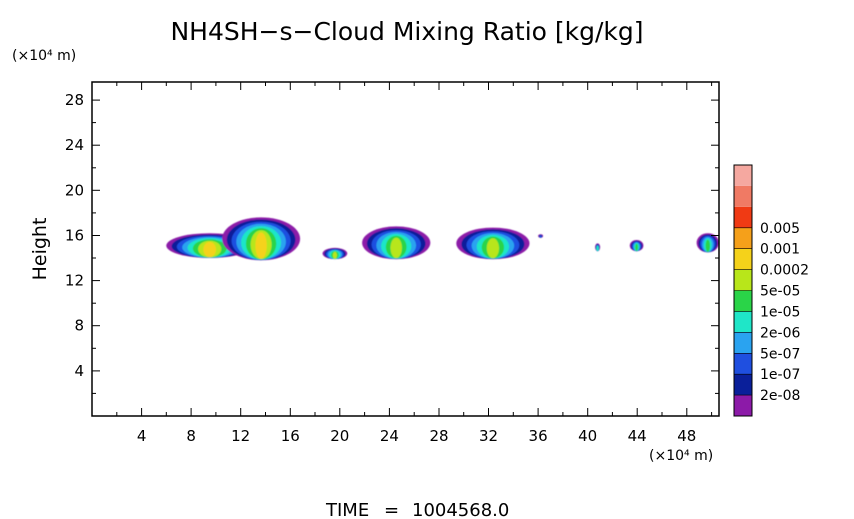  What do you see at coordinates (389, 436) in the screenshot?
I see `x-tick-label: 24` at bounding box center [389, 436].